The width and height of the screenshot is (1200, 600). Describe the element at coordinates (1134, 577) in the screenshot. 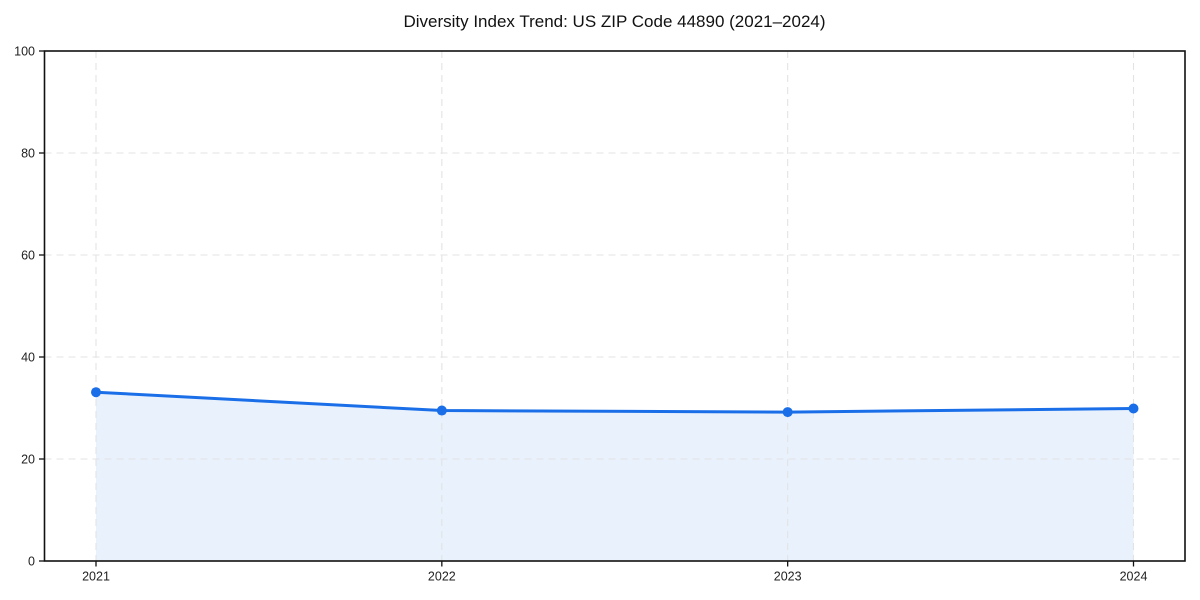

I see `x-tick-label: 2024` at that location.